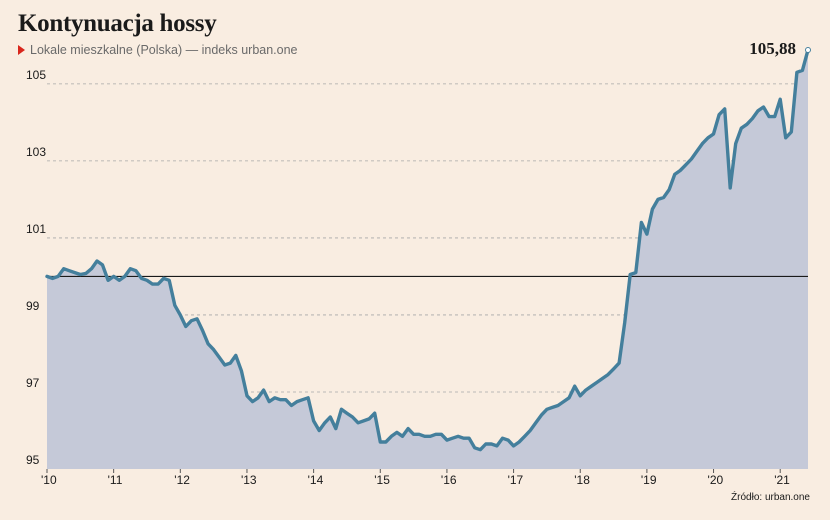 This screenshot has height=520, width=830. I want to click on y-tick-labels: 95 97 99 101 103 105, so click(36, 267).